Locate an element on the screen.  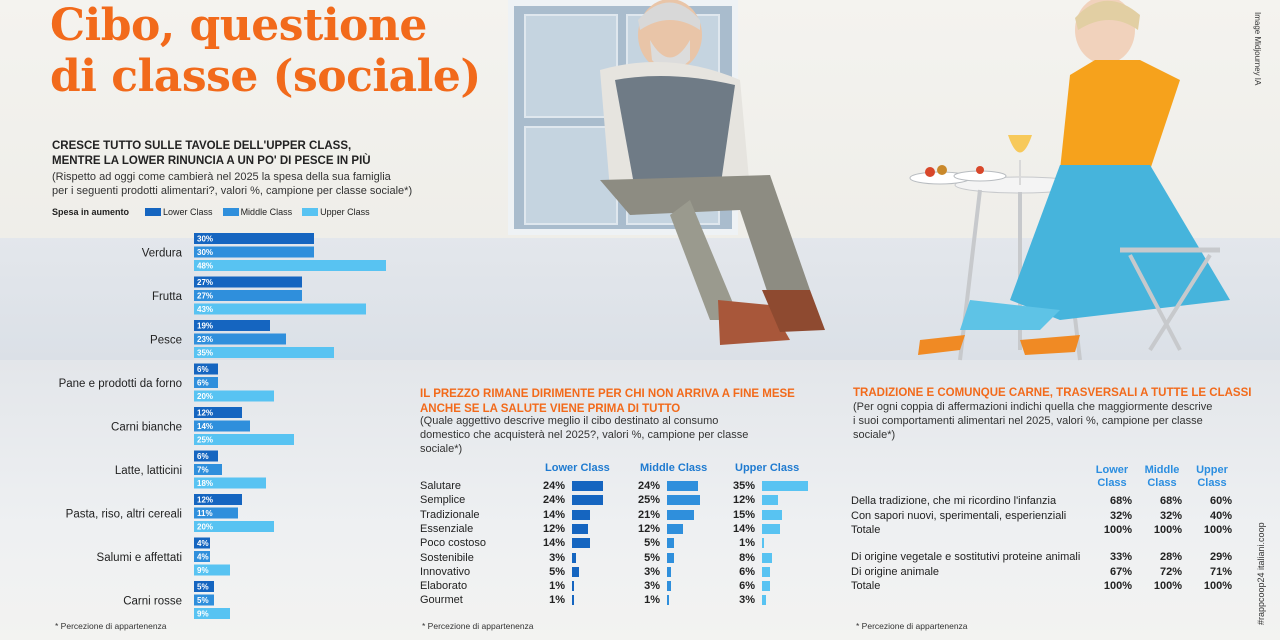
table-value: 35% is located at coordinates (743, 486).